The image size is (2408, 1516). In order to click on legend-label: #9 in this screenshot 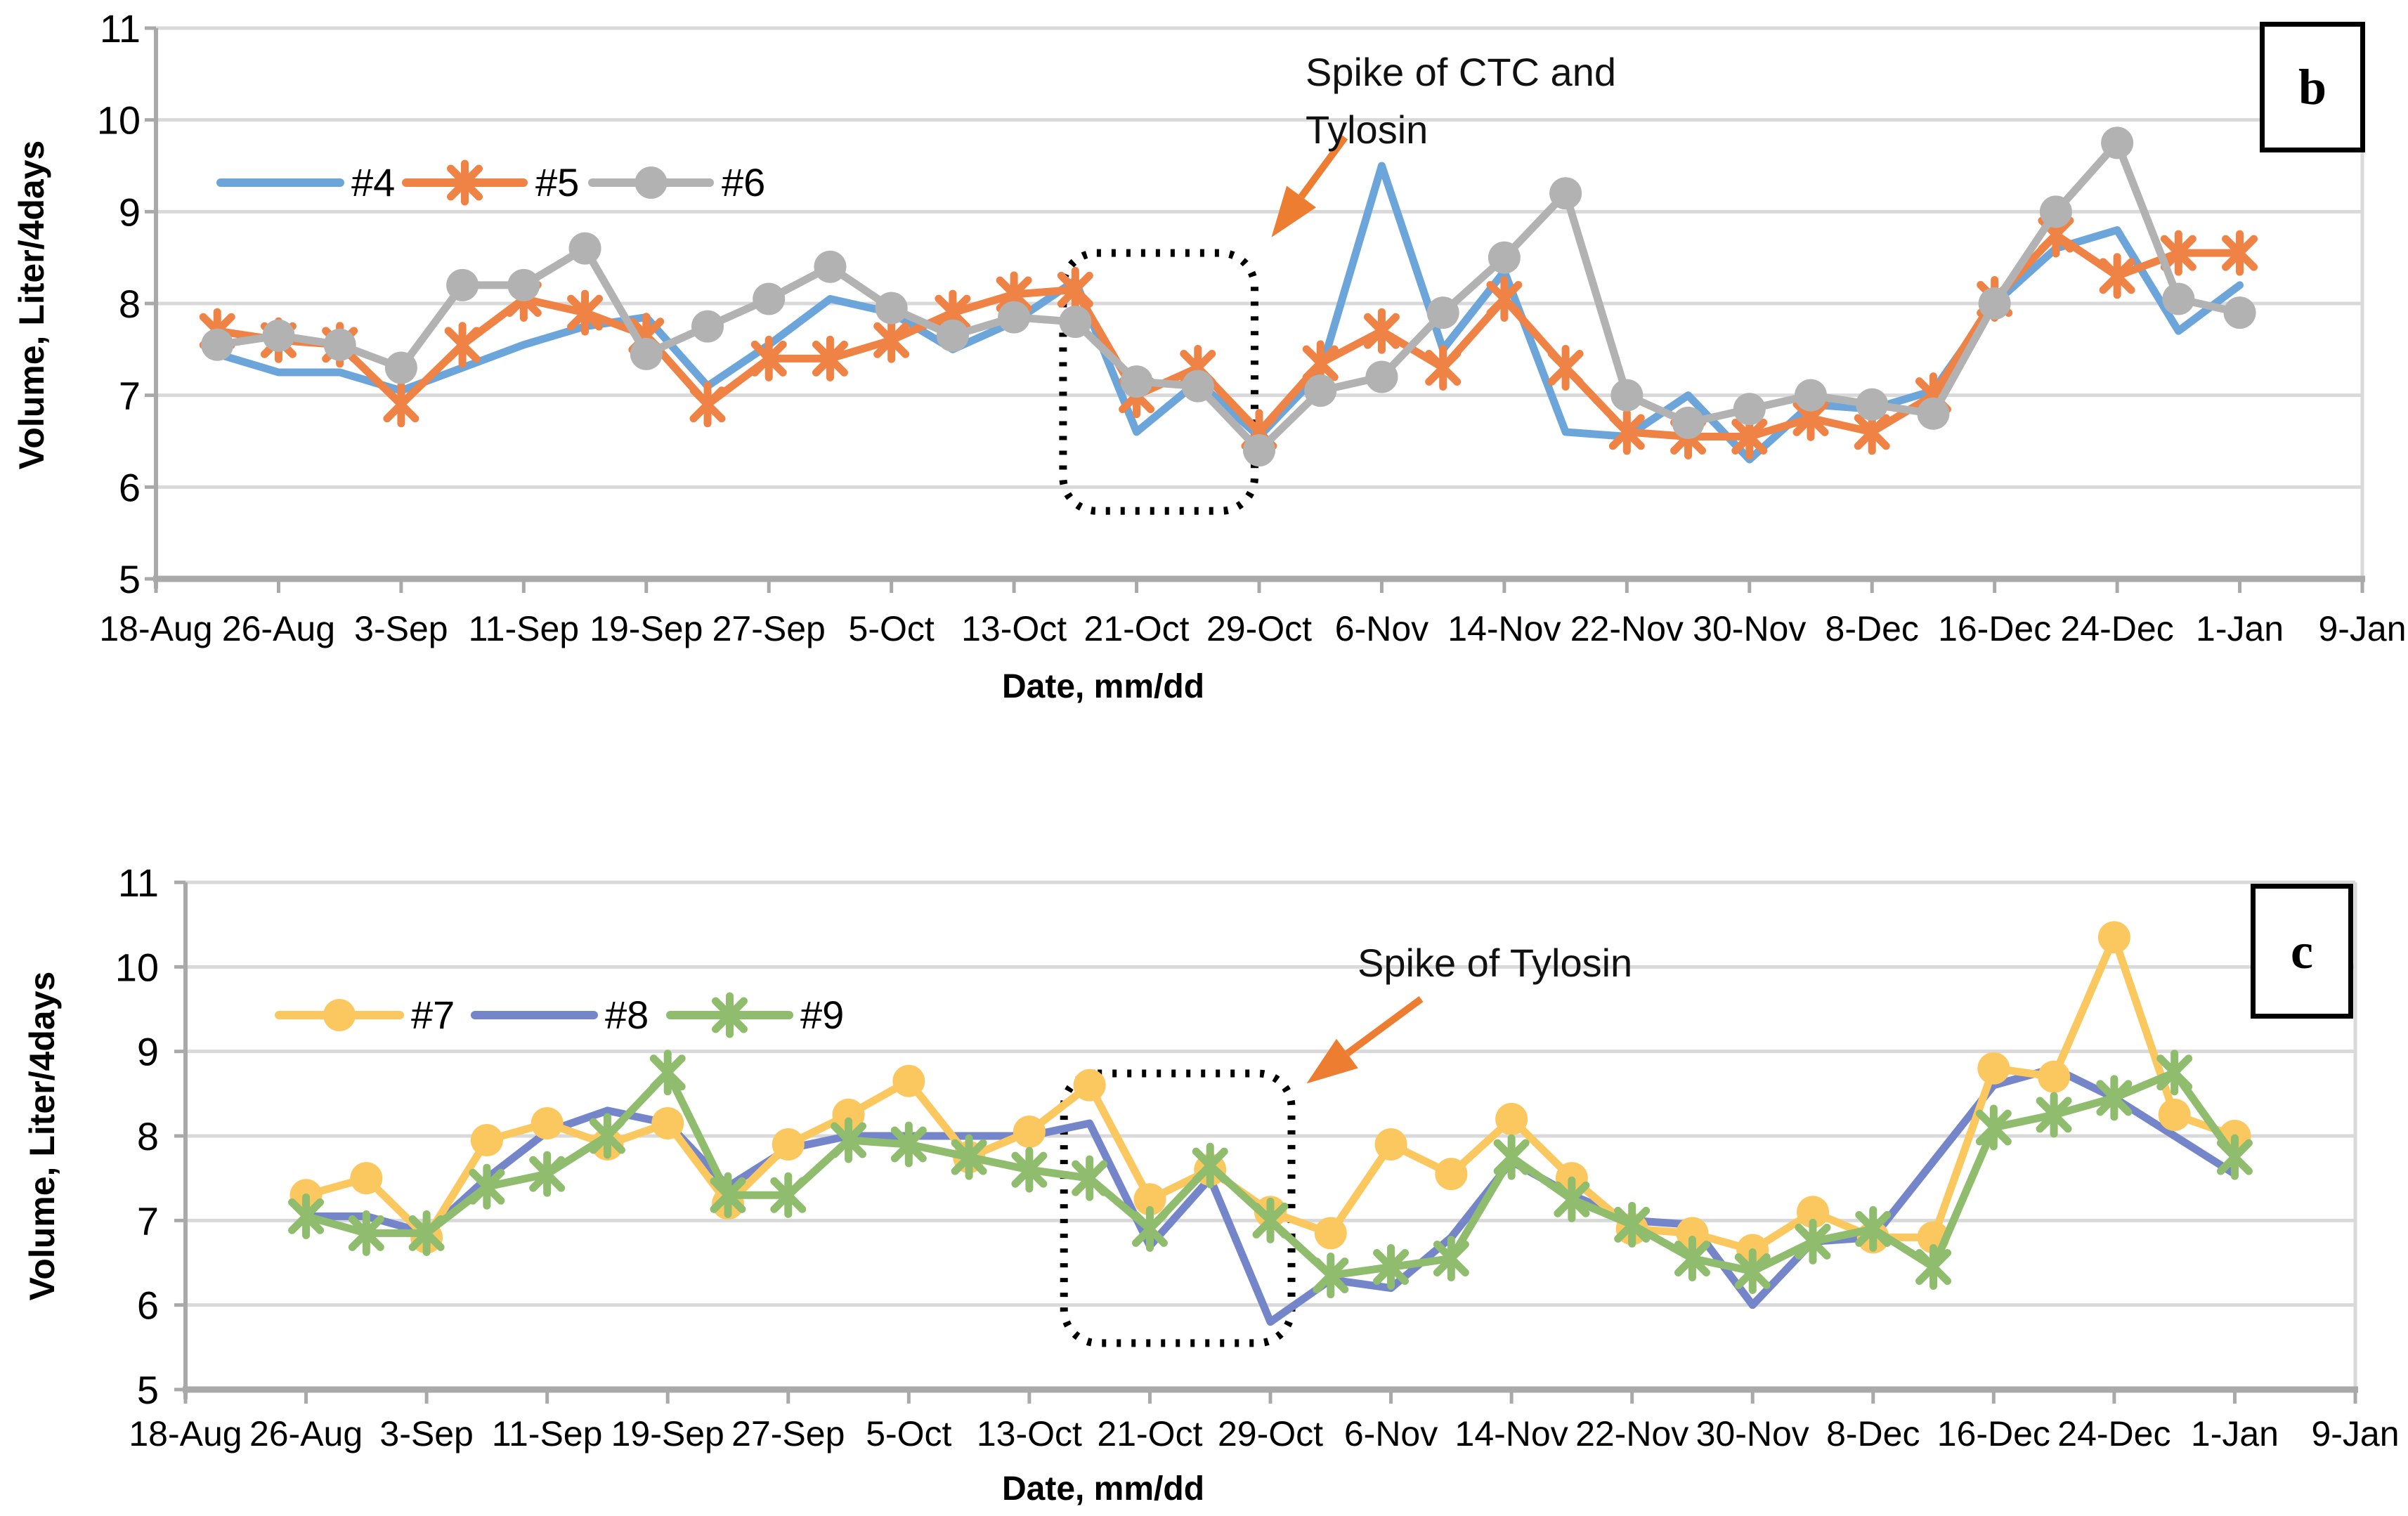, I will do `click(822, 1015)`.